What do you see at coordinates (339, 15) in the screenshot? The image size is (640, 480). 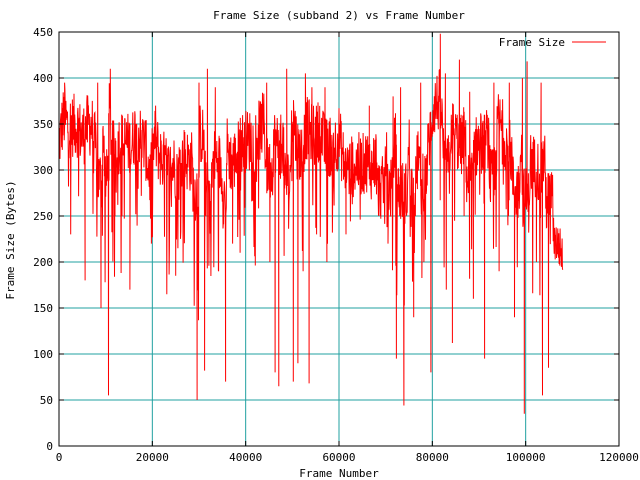 I see `chart-title: Frame Size (subband 2) vs Frame Number` at bounding box center [339, 15].